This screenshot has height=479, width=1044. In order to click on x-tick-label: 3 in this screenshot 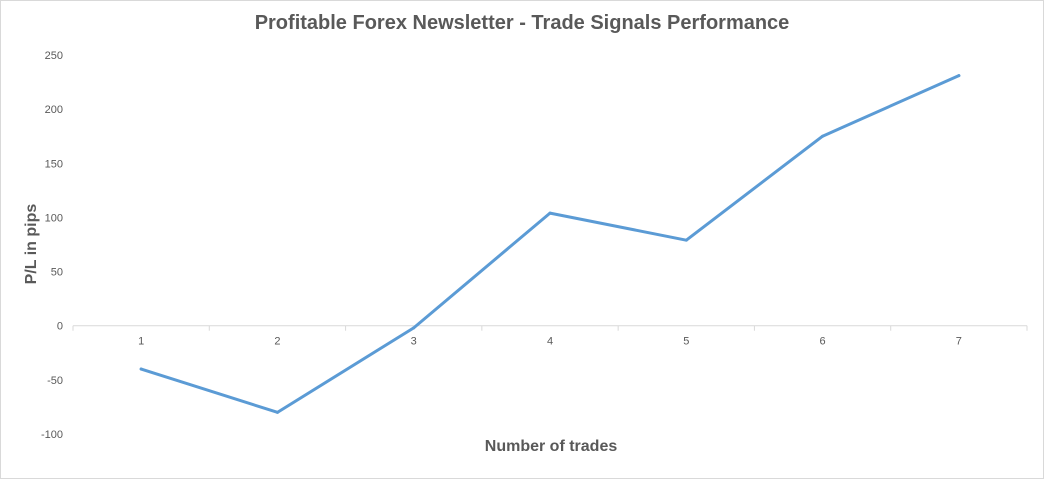, I will do `click(414, 342)`.